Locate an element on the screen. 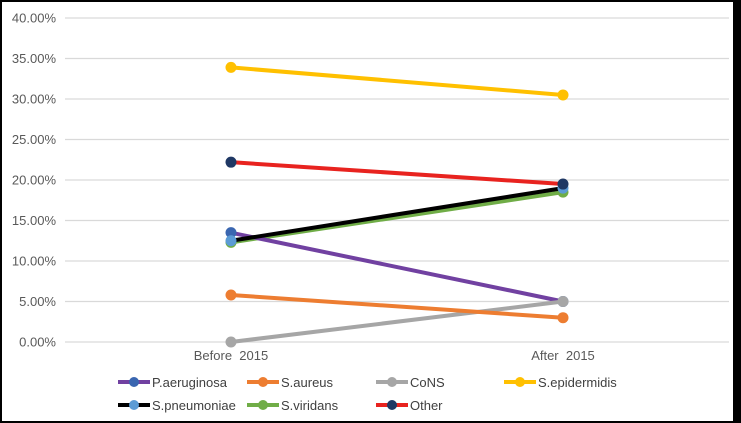  y-axis-tick-label: 25.00% is located at coordinates (34, 139).